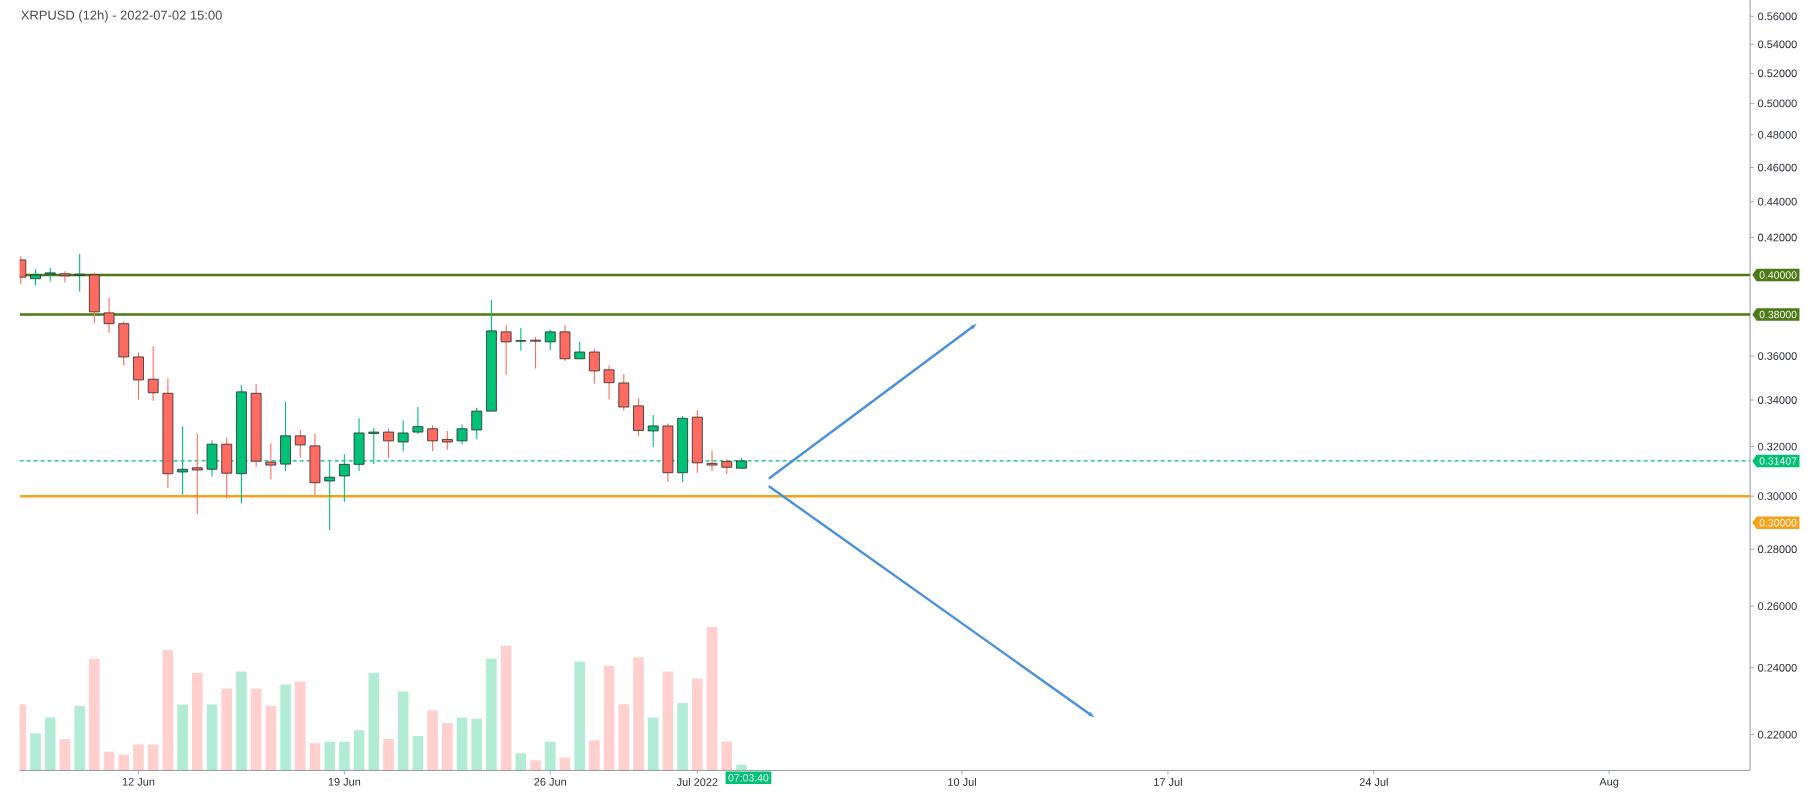 This screenshot has height=804, width=1813. I want to click on x-tick-label: 26 Jun, so click(550, 781).